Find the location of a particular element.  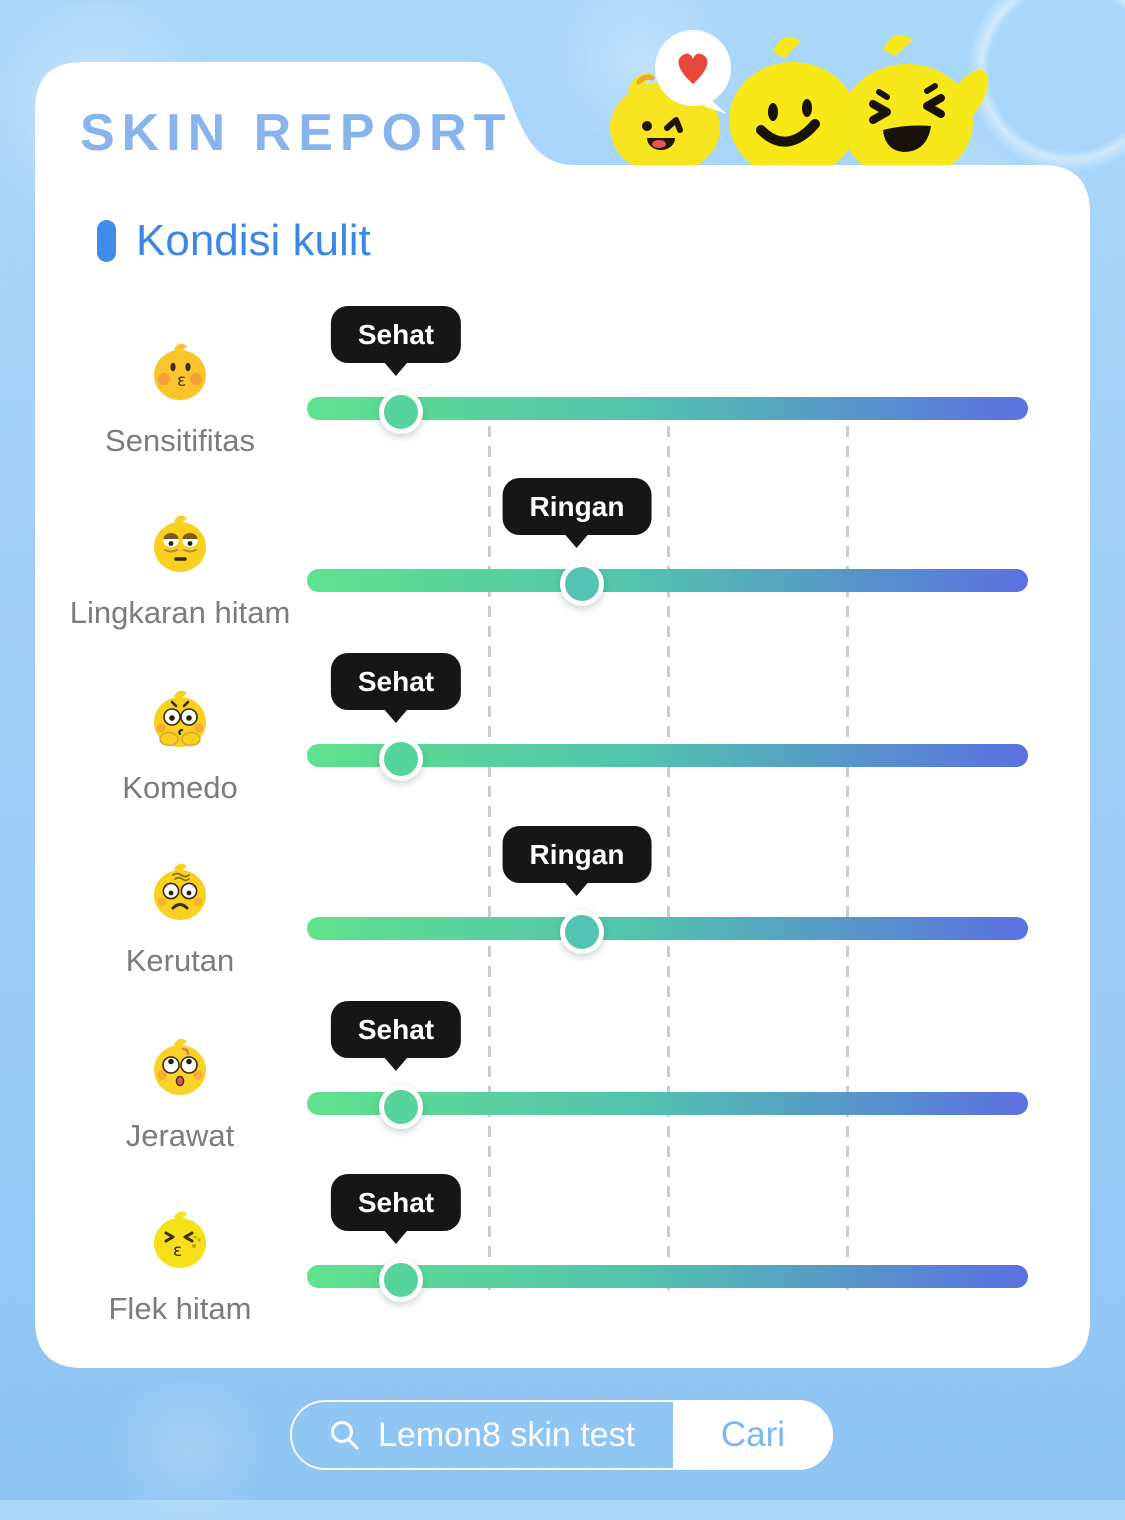

sensitifitas-slider-handle is located at coordinates (401, 412).